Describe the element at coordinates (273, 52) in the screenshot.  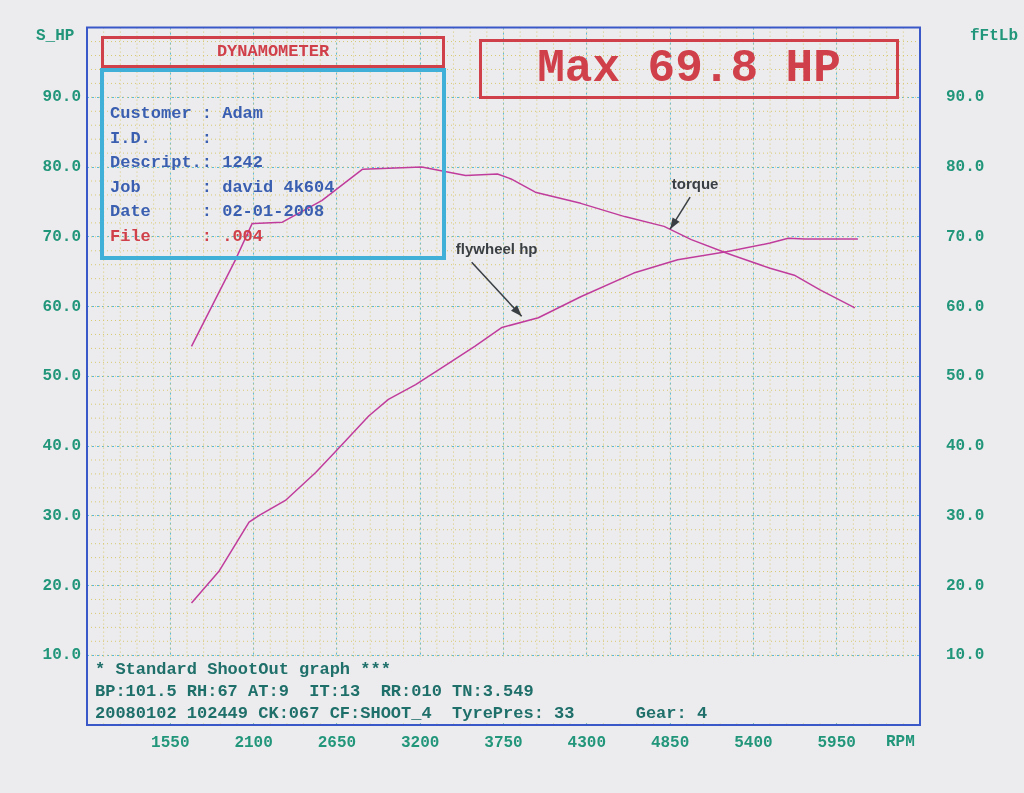
I see `title-frame: DYNAMOMETER` at that location.